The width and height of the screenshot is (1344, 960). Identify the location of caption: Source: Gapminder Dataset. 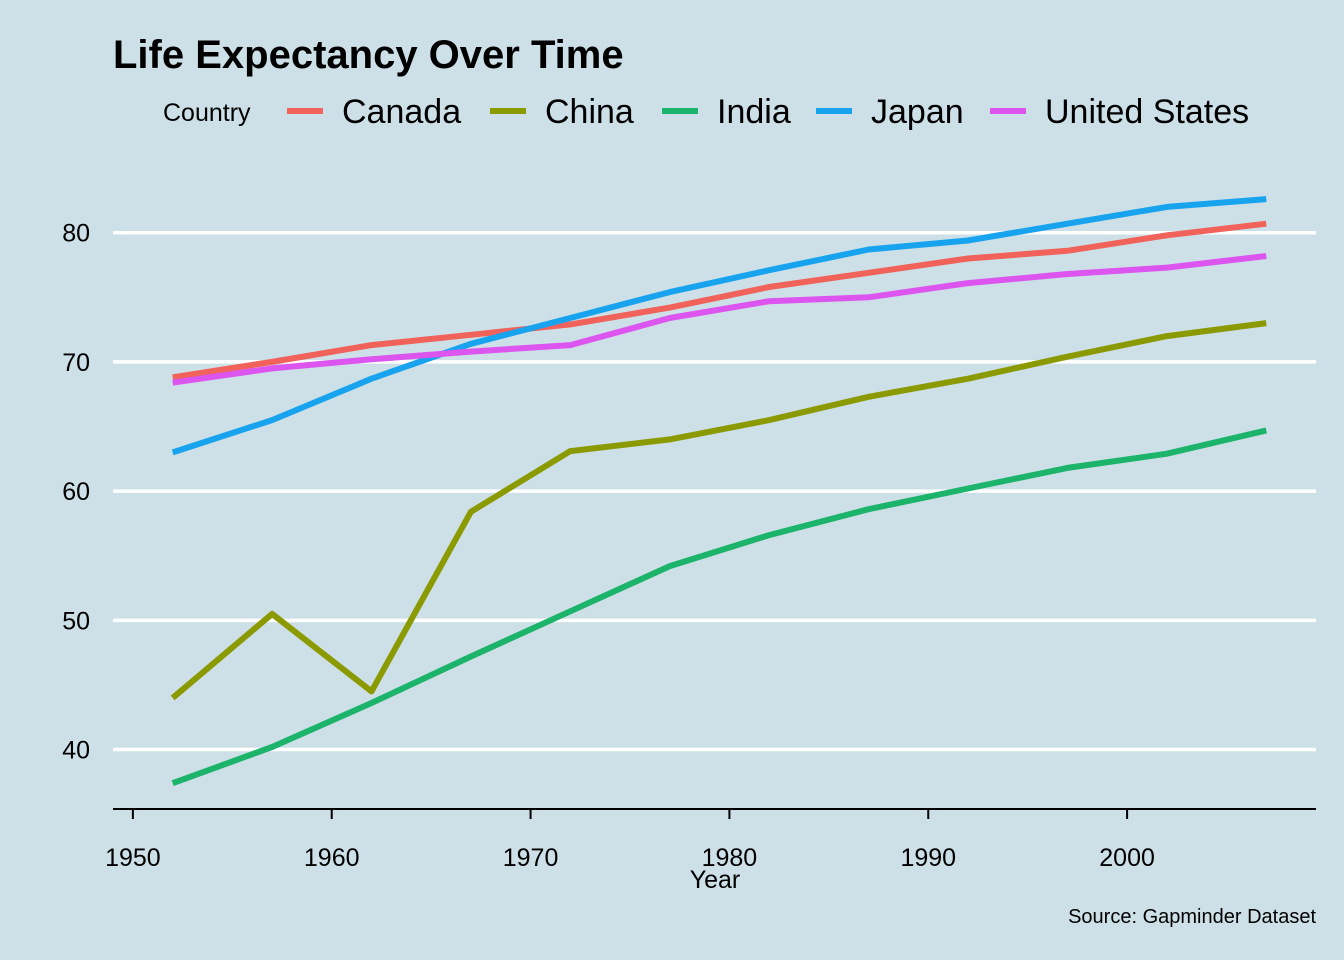
(1192, 917).